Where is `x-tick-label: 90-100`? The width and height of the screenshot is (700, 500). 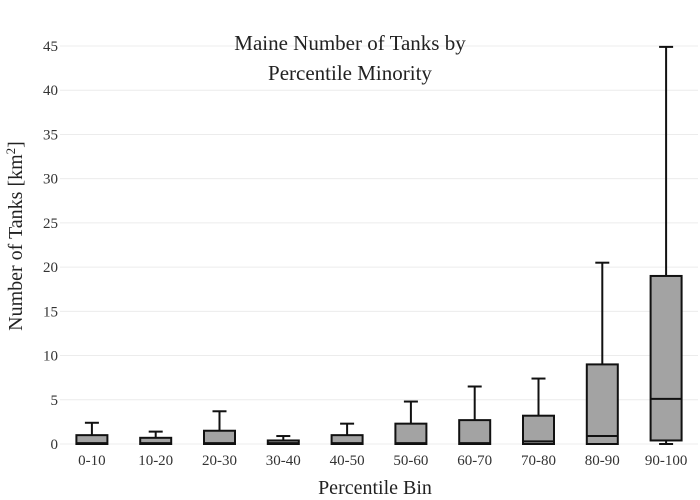
x-tick-label: 90-100 is located at coordinates (666, 461).